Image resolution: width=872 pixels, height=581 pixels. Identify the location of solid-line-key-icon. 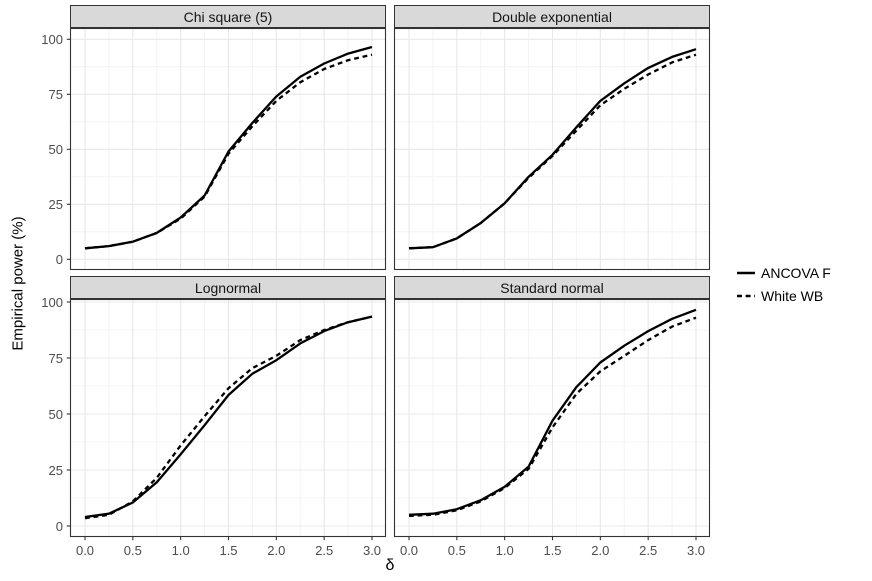
(746, 272).